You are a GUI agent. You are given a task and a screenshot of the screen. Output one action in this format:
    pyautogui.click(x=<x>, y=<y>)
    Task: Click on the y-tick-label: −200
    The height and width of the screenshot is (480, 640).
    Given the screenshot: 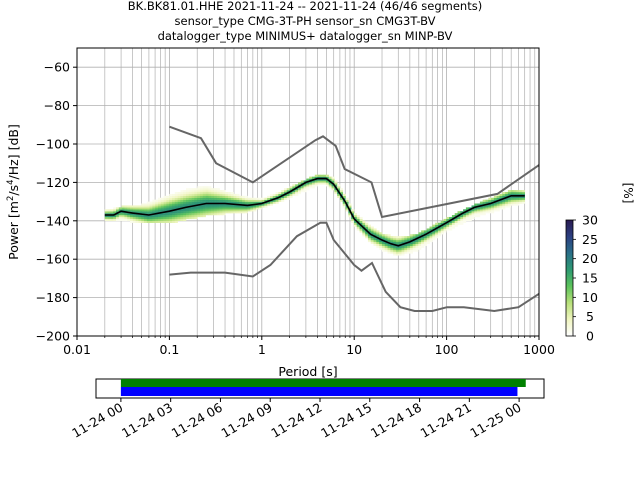 What is the action you would take?
    pyautogui.click(x=53, y=336)
    